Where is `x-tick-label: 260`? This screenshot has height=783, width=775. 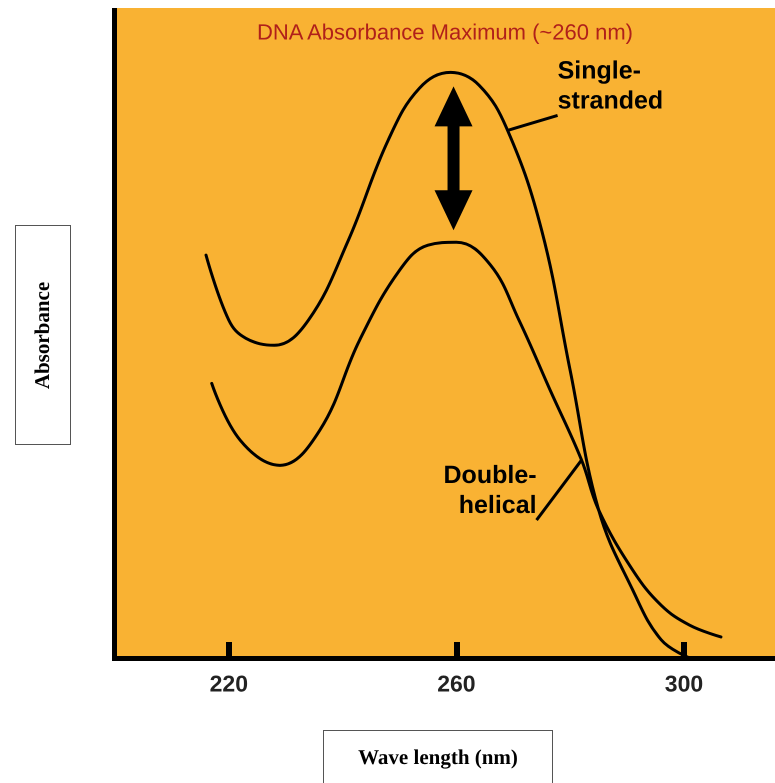
x-tick-label: 260 is located at coordinates (456, 683).